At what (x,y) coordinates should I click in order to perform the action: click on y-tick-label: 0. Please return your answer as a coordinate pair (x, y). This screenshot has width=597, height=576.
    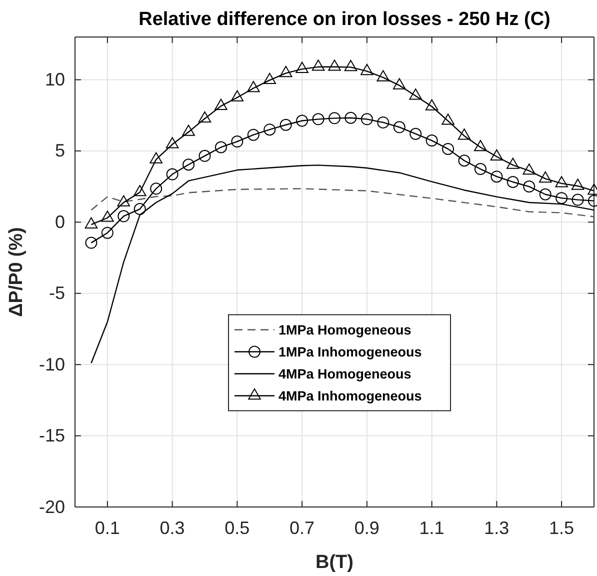
    Looking at the image, I should click on (59, 222).